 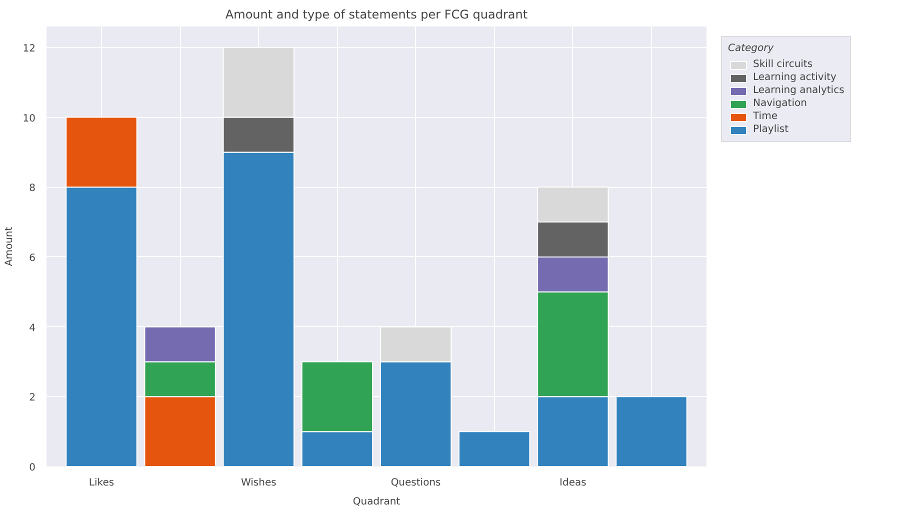 I want to click on legend-label: Learning activity, so click(x=794, y=77).